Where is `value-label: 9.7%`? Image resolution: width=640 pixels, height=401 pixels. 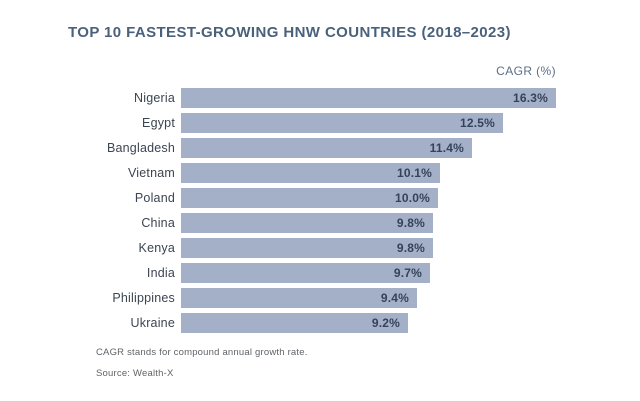 value-label: 9.7% is located at coordinates (407, 273).